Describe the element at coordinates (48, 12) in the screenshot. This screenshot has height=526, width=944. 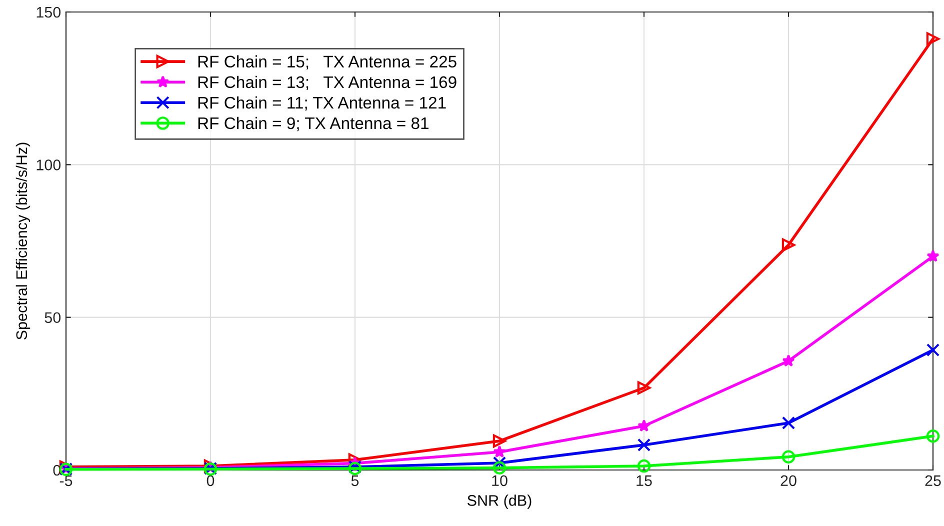
I see `y-tick-label: 150` at that location.